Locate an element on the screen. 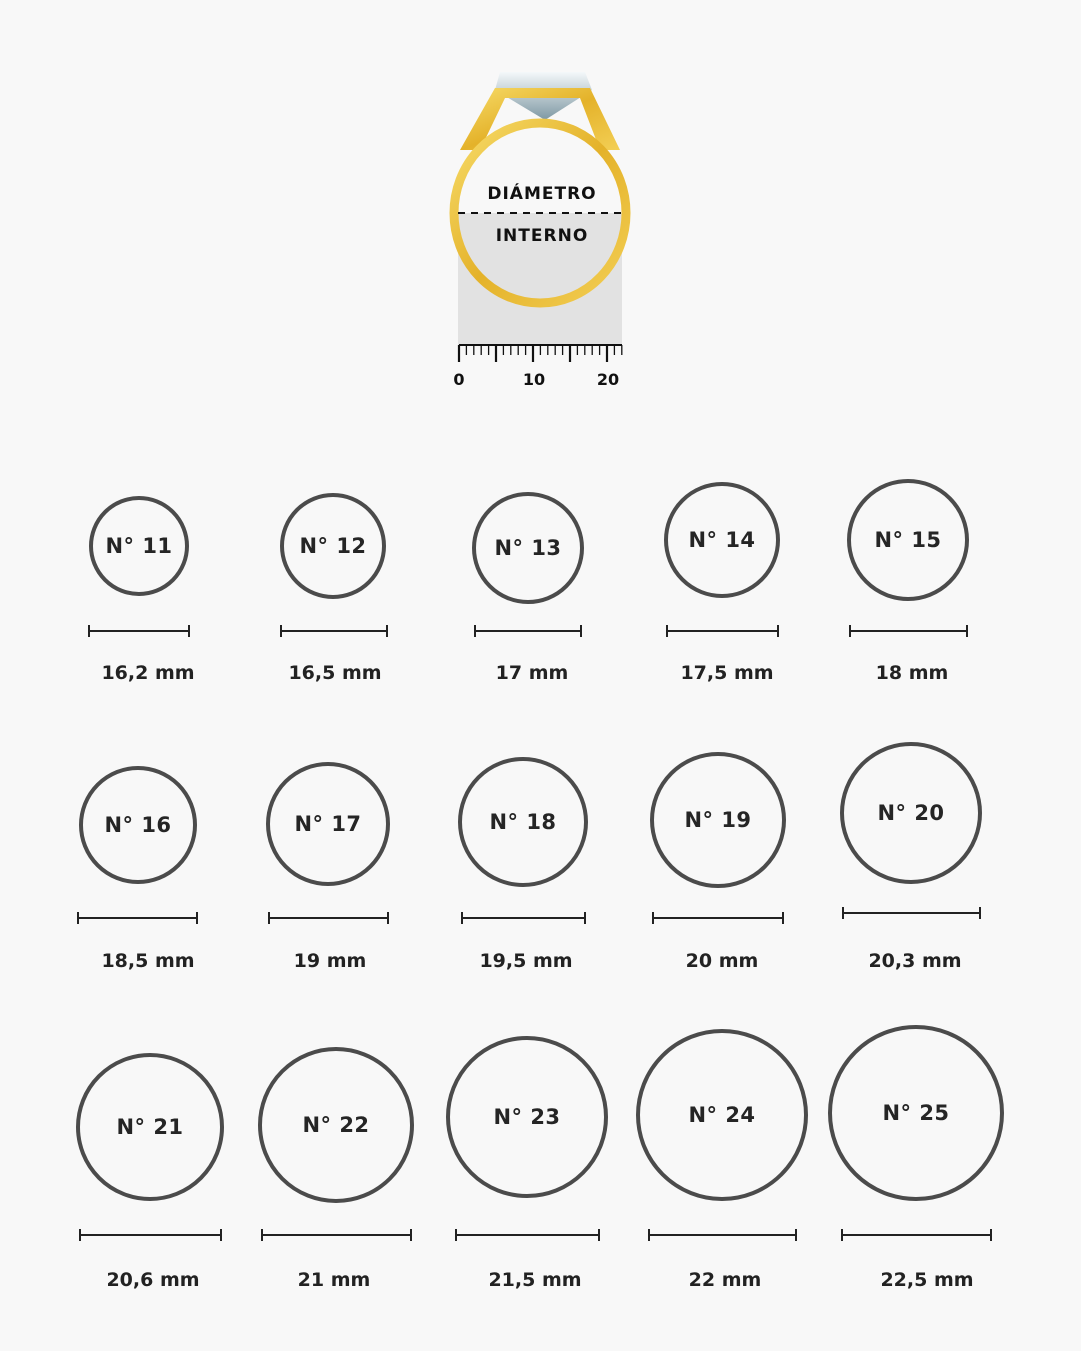  diameter-value: 20,6 mm is located at coordinates (153, 1280).